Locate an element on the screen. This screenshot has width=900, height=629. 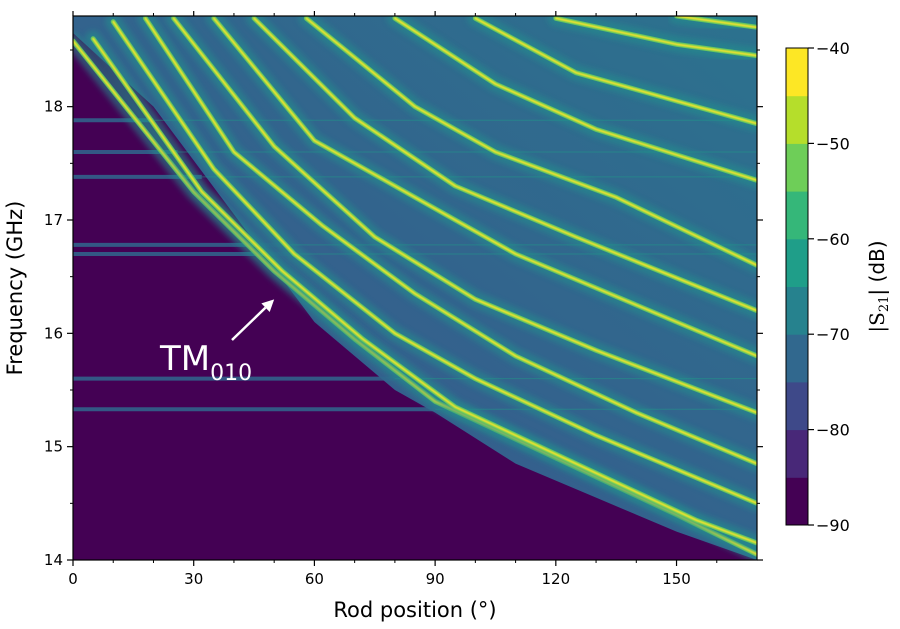
y-tick-label: 16 is located at coordinates (53, 333).